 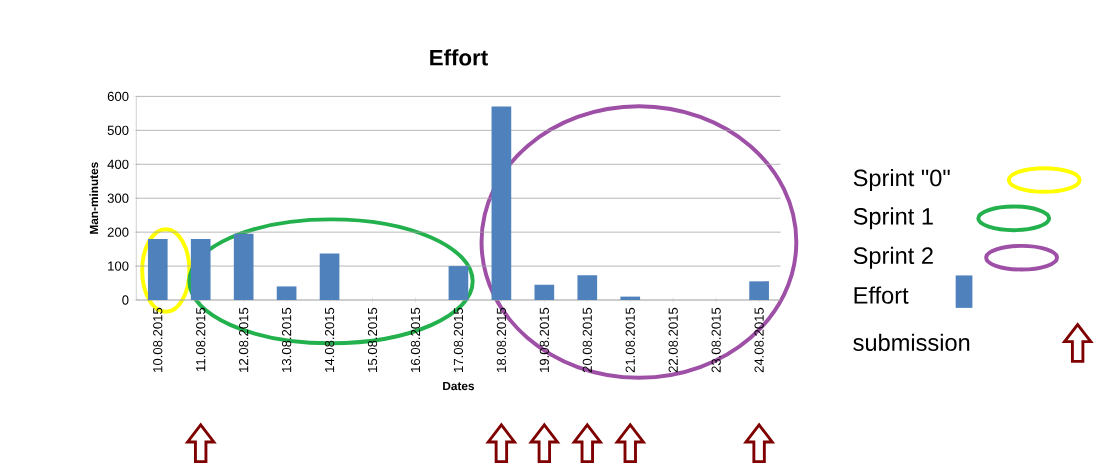 What do you see at coordinates (118, 164) in the screenshot?
I see `y-tick-label: 400` at bounding box center [118, 164].